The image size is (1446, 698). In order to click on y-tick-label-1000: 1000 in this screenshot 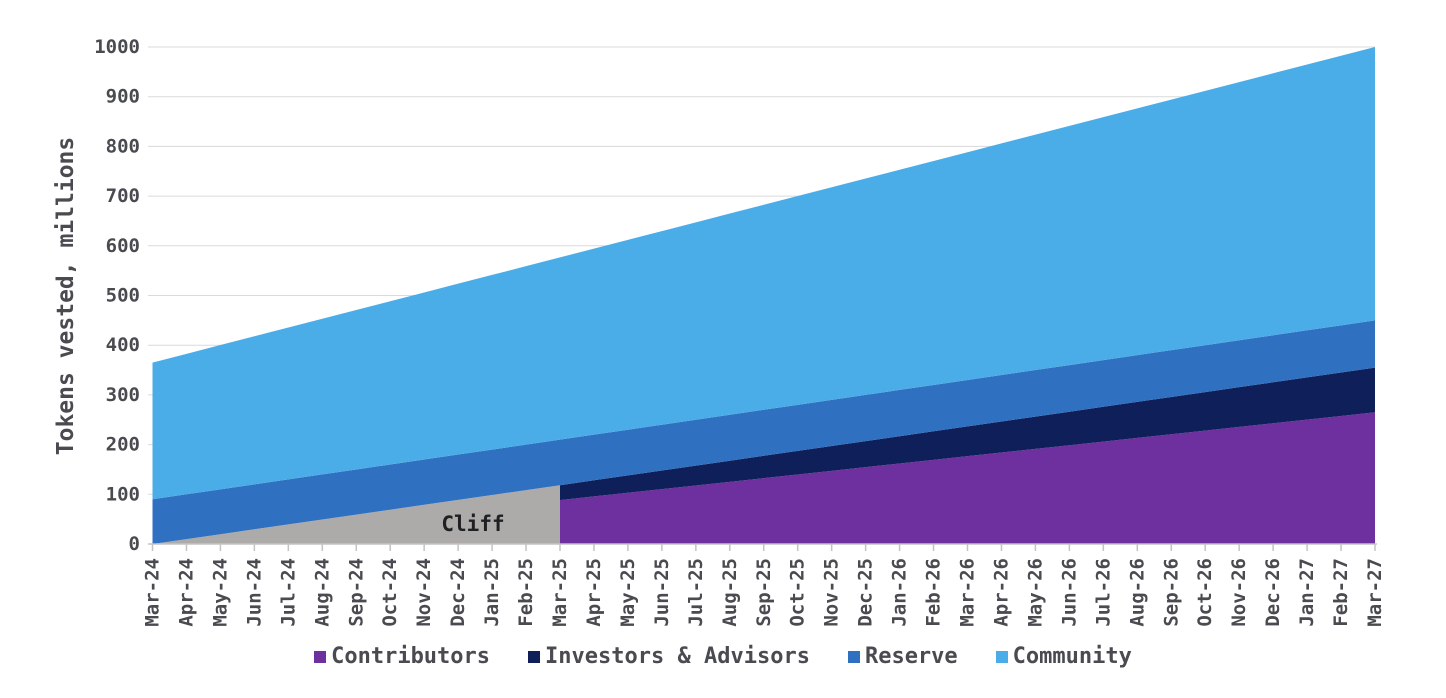, I will do `click(117, 47)`.